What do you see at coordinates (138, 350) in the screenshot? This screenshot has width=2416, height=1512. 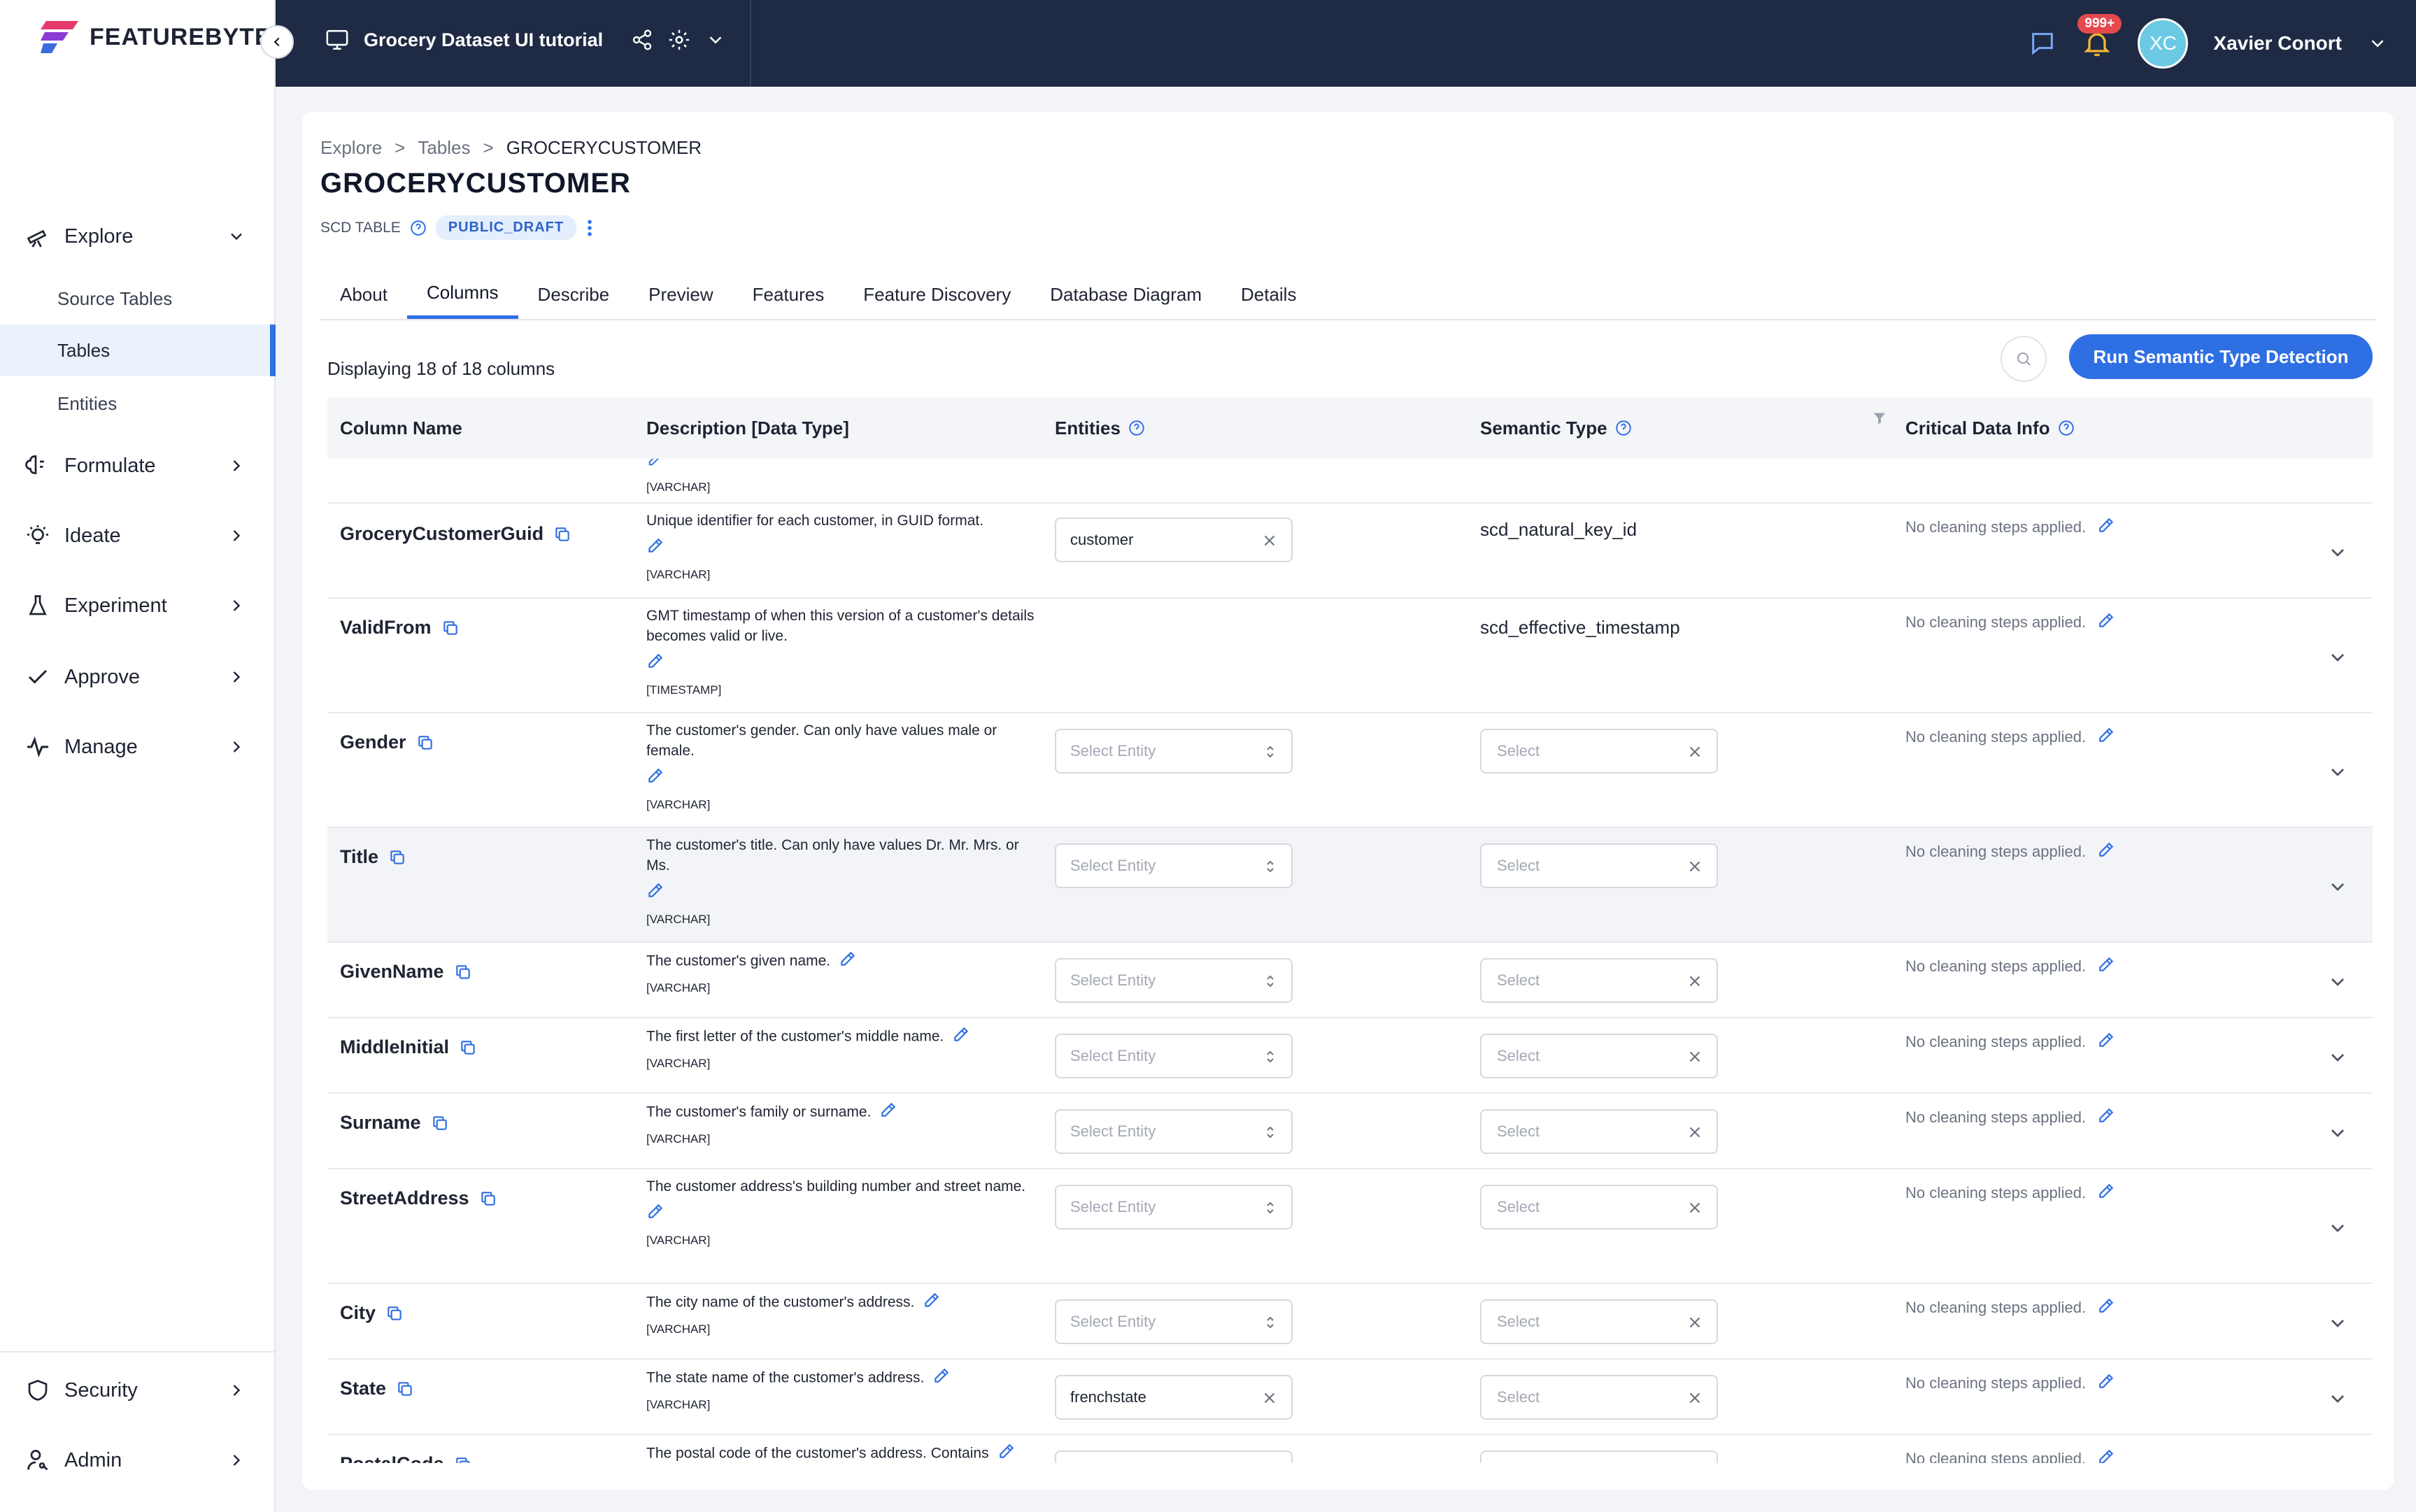 I see `sidebar-item-tables: Tables` at bounding box center [138, 350].